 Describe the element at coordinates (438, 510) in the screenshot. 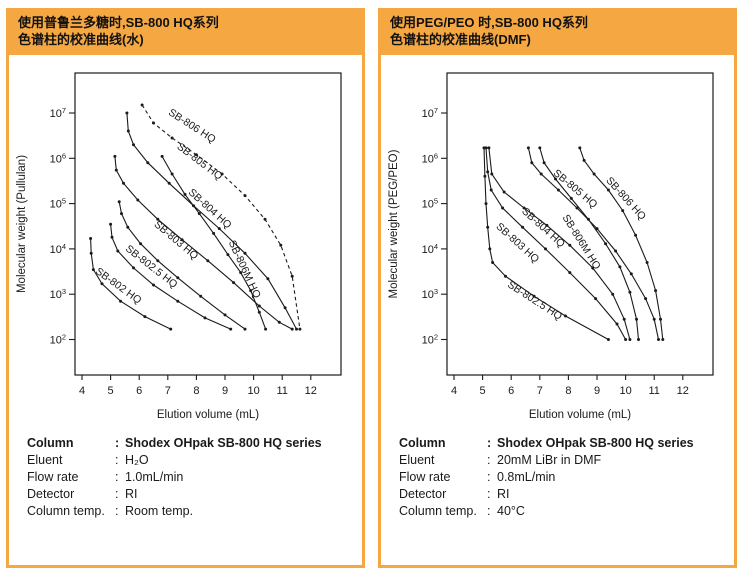

I see `spec-label: Column temp.` at that location.